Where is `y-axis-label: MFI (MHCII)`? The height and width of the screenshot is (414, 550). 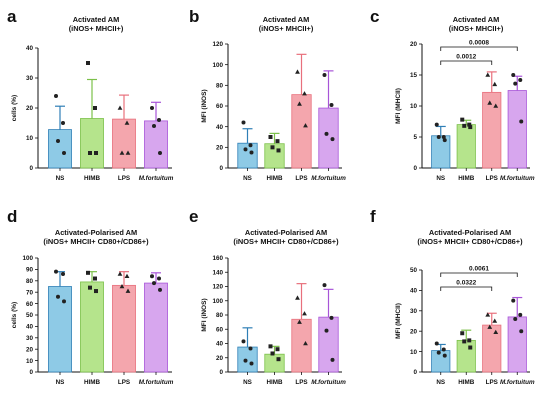
y-axis-label: MFI (MHCII) is located at coordinates (398, 106).